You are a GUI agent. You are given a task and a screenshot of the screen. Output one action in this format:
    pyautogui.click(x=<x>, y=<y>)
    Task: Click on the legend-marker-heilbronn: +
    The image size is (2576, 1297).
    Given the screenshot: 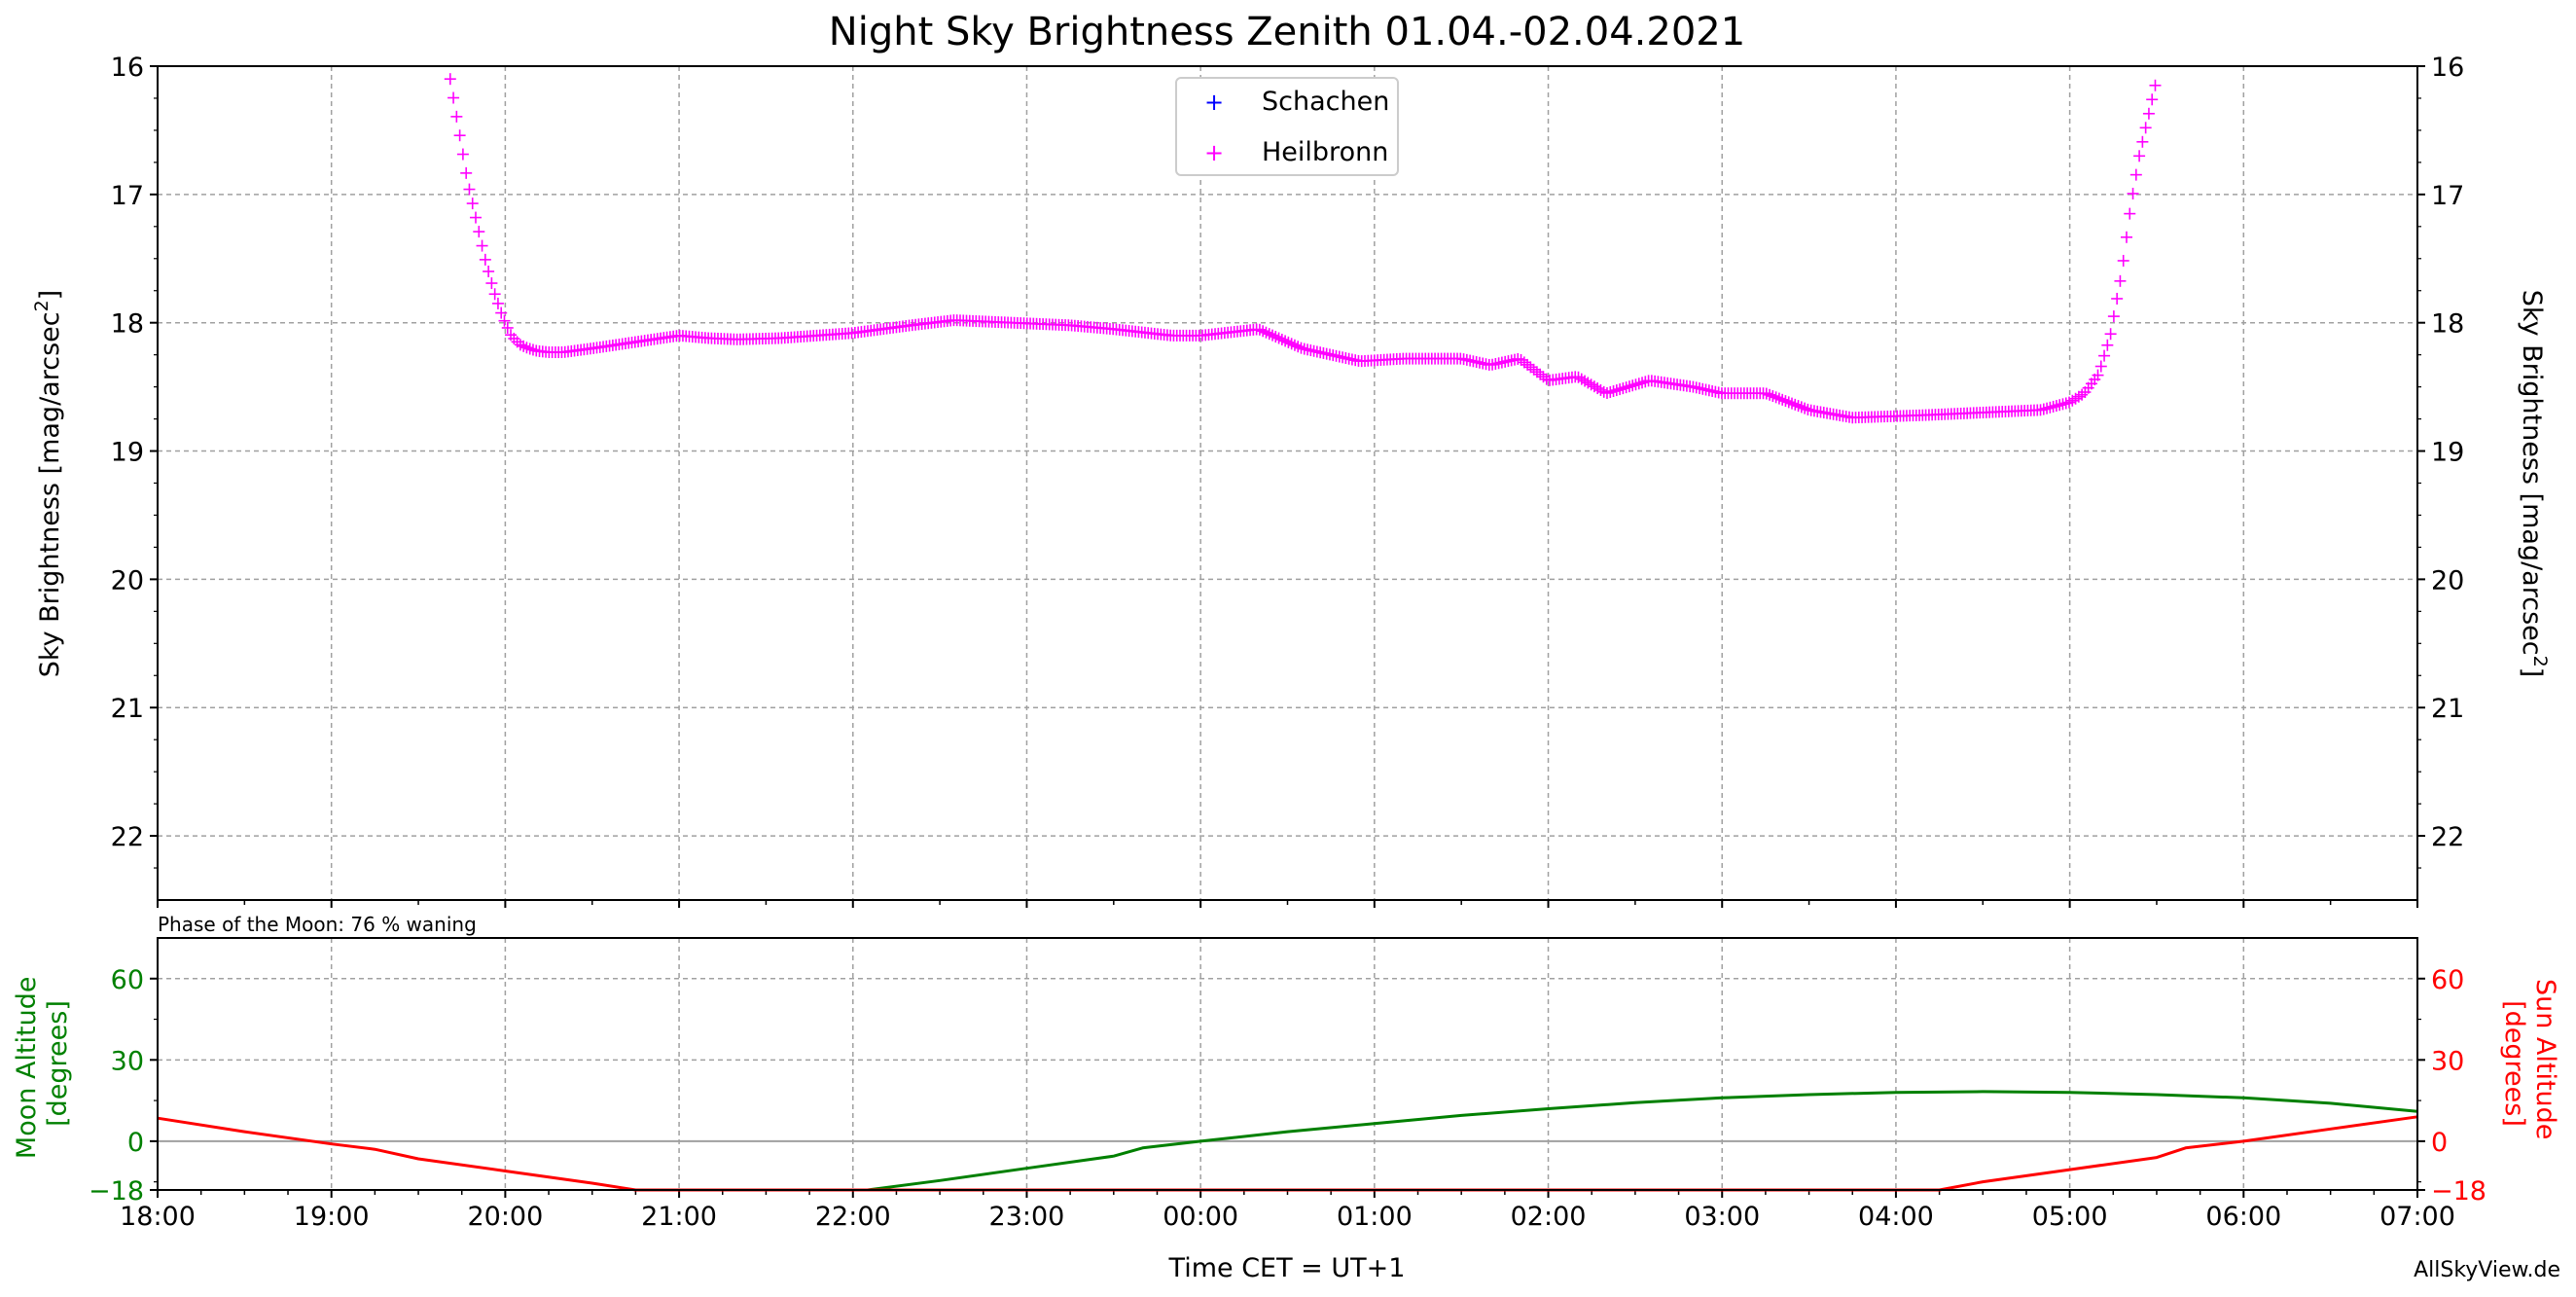 What is the action you would take?
    pyautogui.click(x=1214, y=152)
    